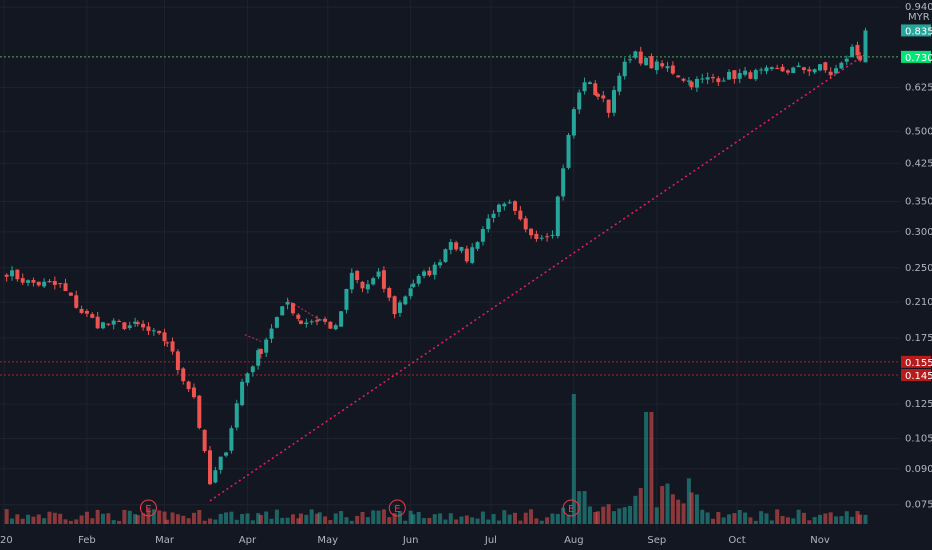  What do you see at coordinates (165, 540) in the screenshot?
I see `time-tick-label: Mar` at bounding box center [165, 540].